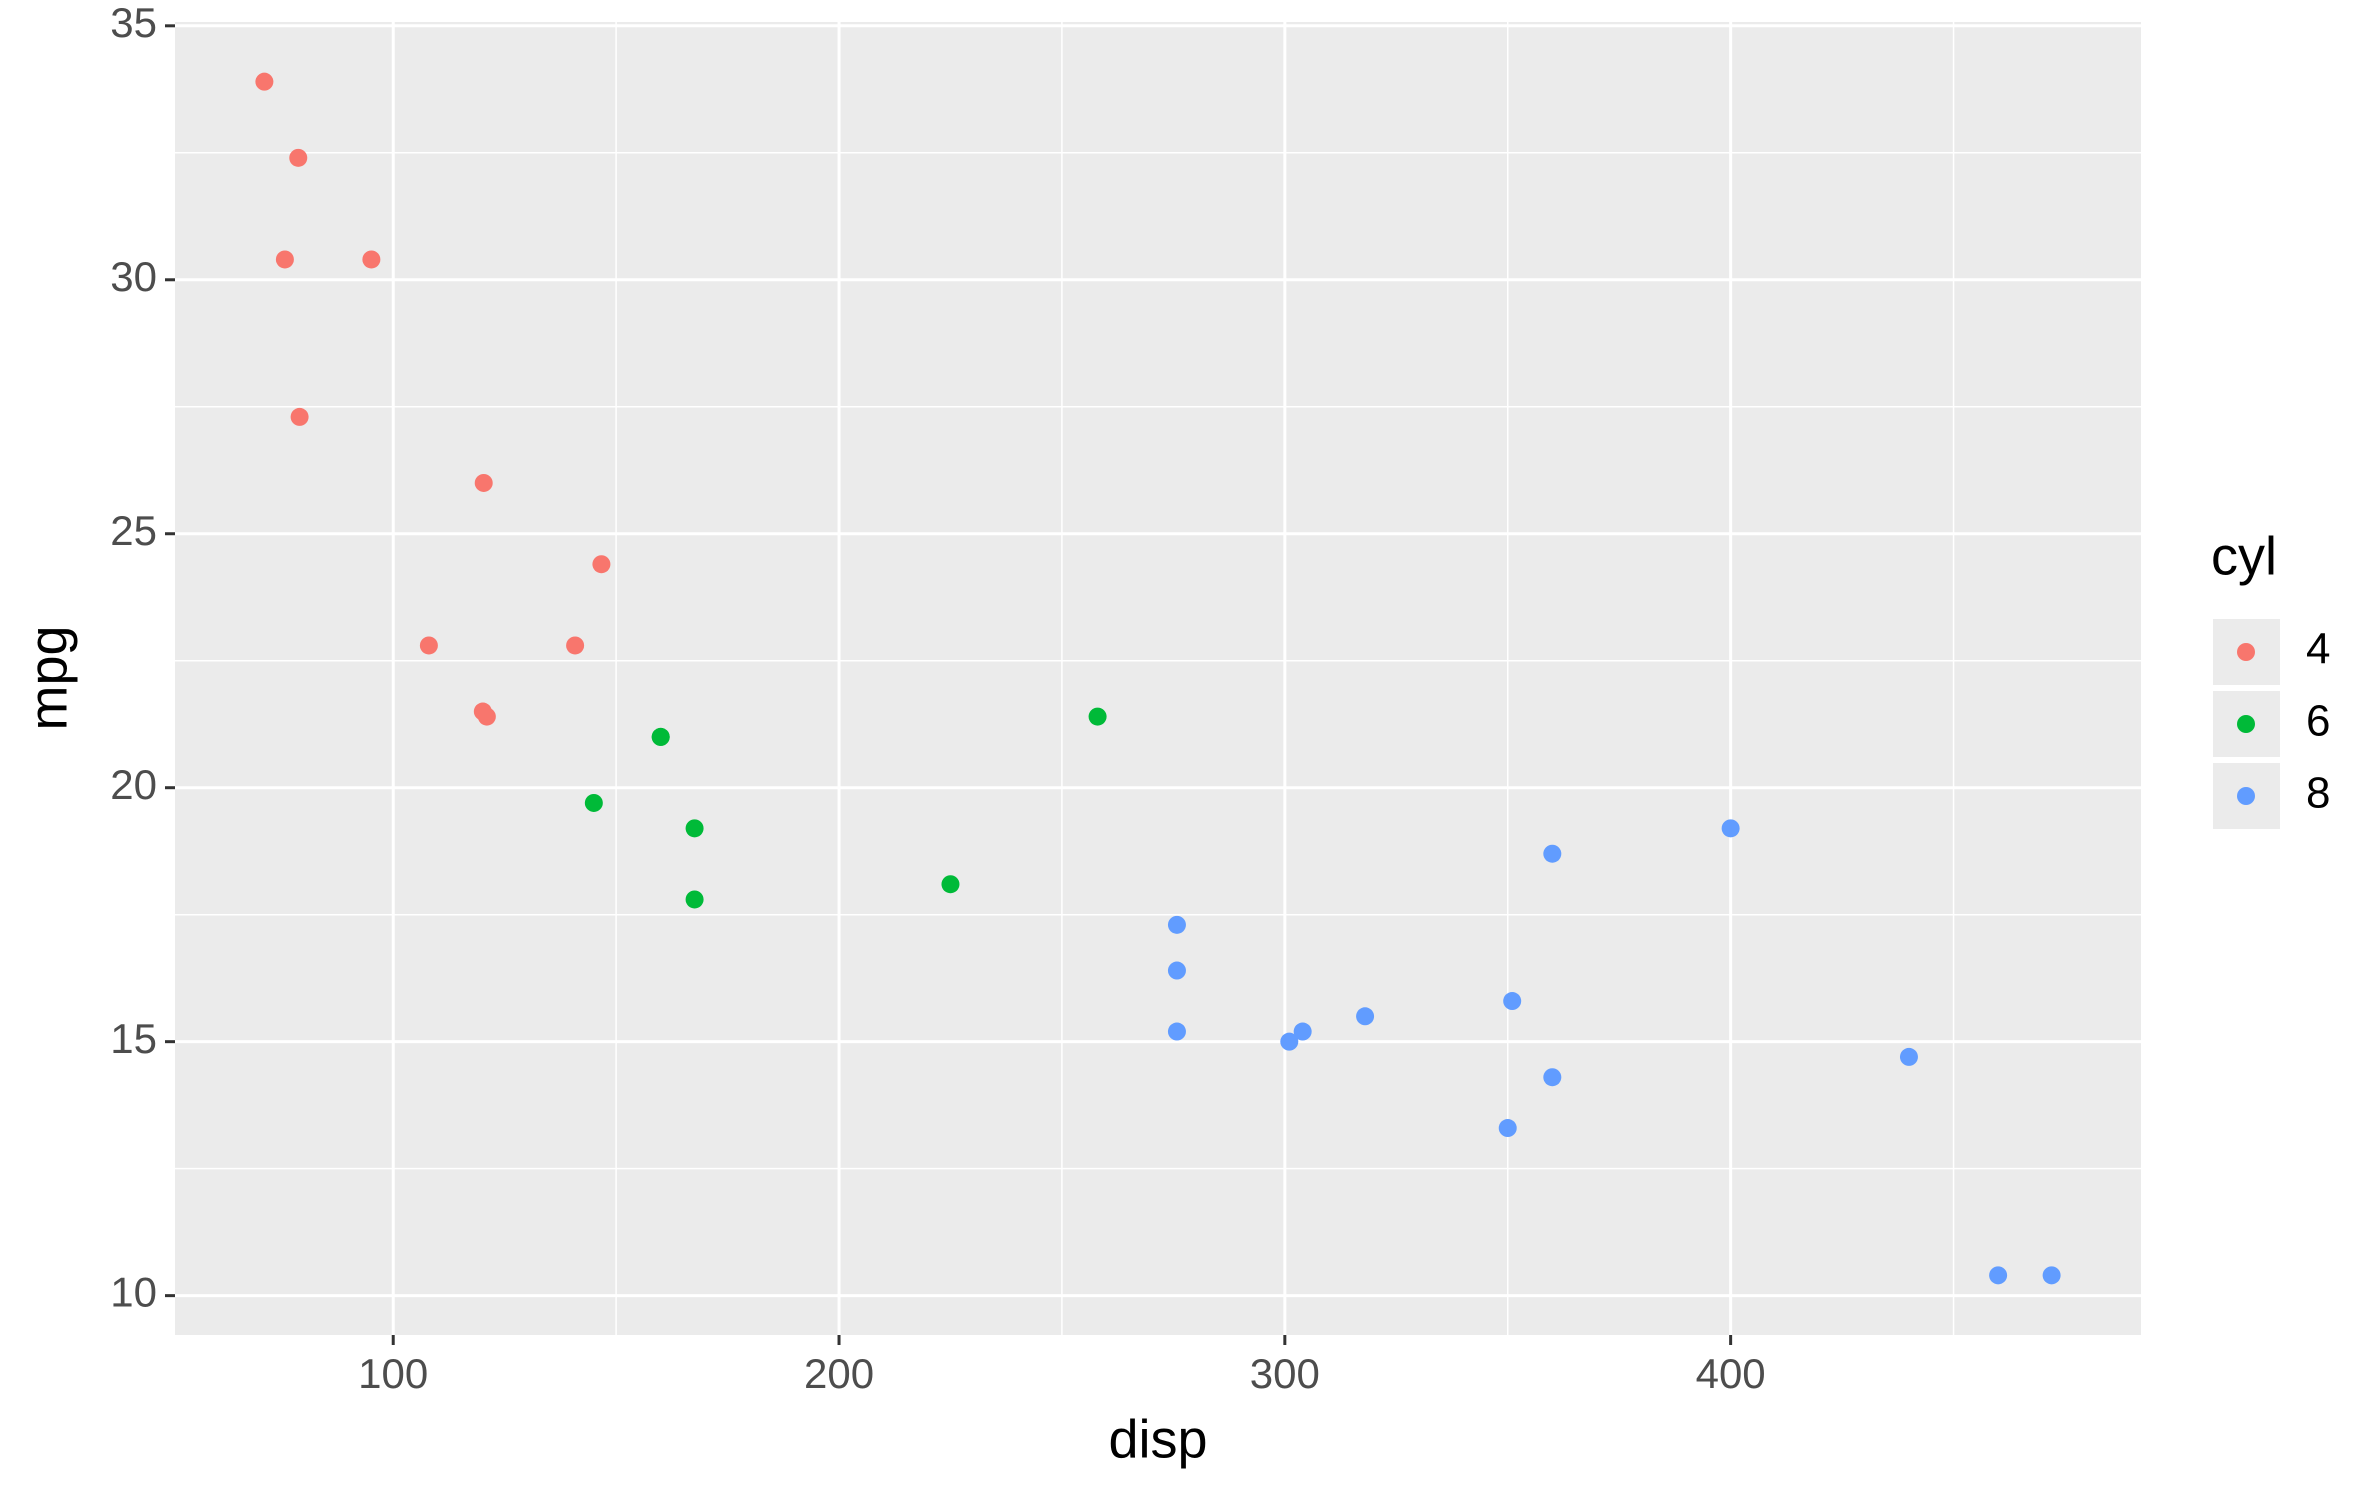  I want to click on y-tick-label: 25, so click(133, 530).